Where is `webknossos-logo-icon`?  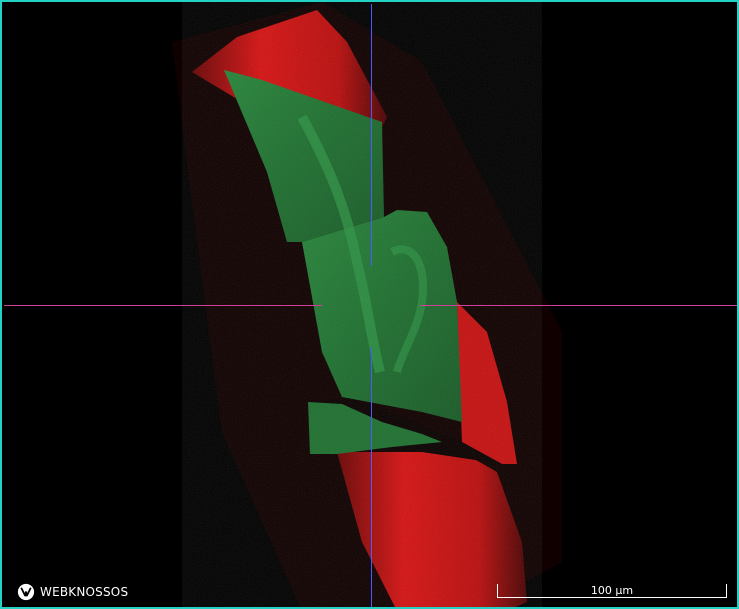
webknossos-logo-icon is located at coordinates (26, 592).